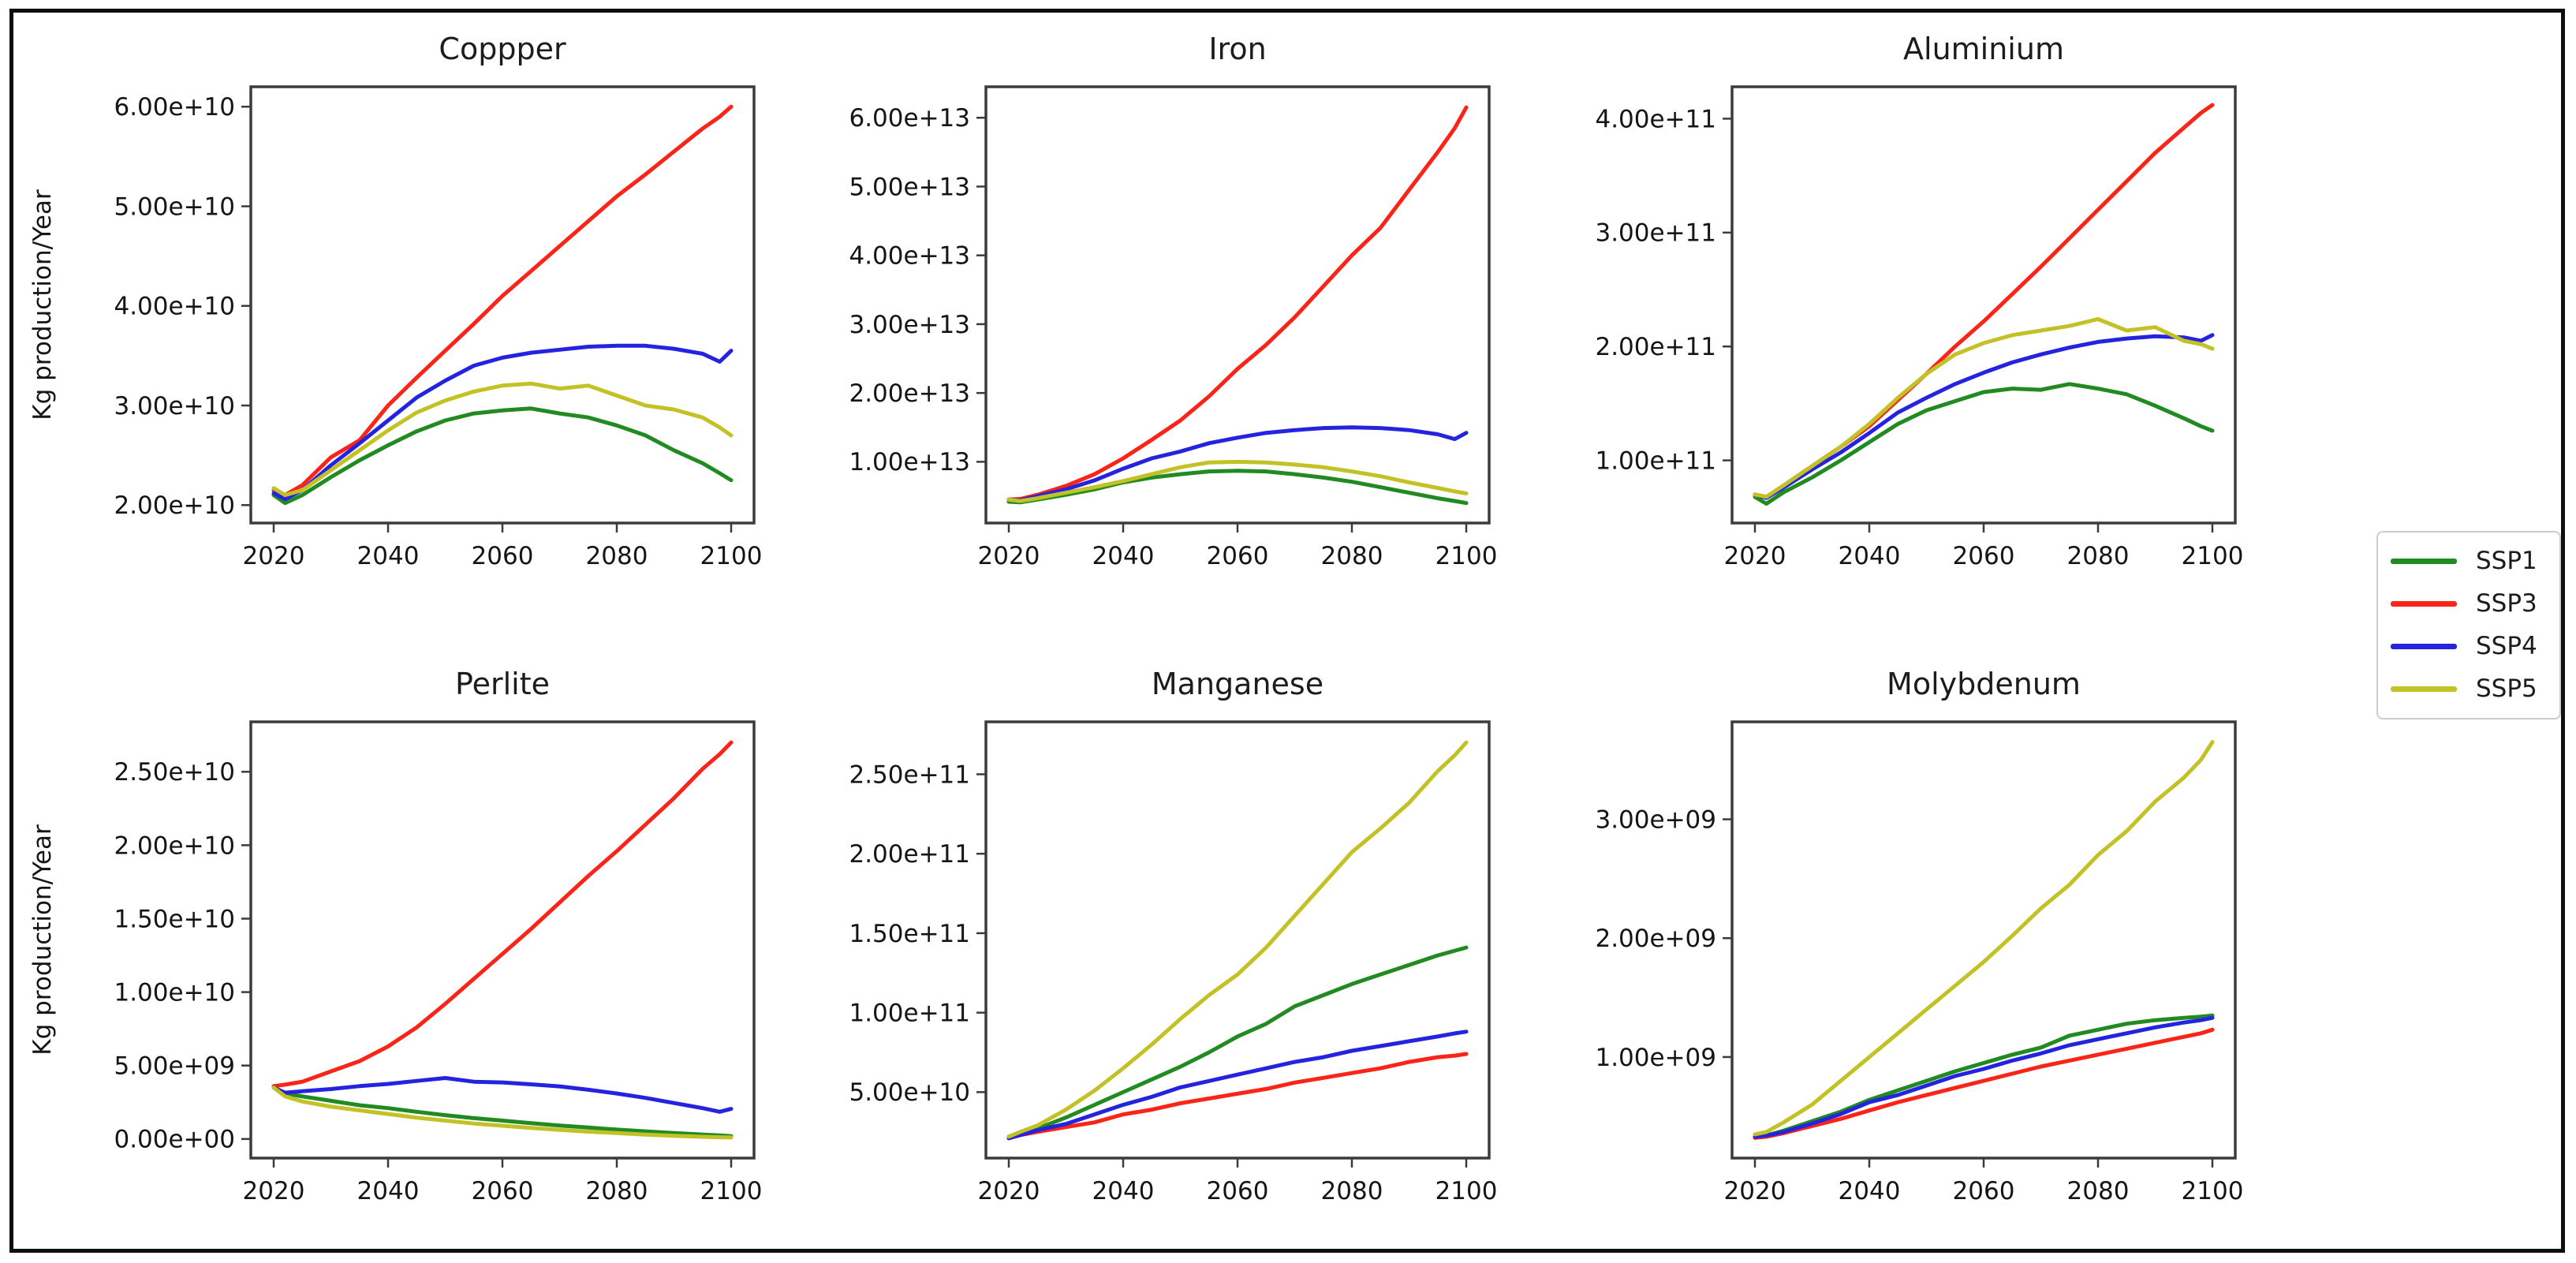 Image resolution: width=2576 pixels, height=1263 pixels. I want to click on y-tick-label: 4.00e+11, so click(1655, 119).